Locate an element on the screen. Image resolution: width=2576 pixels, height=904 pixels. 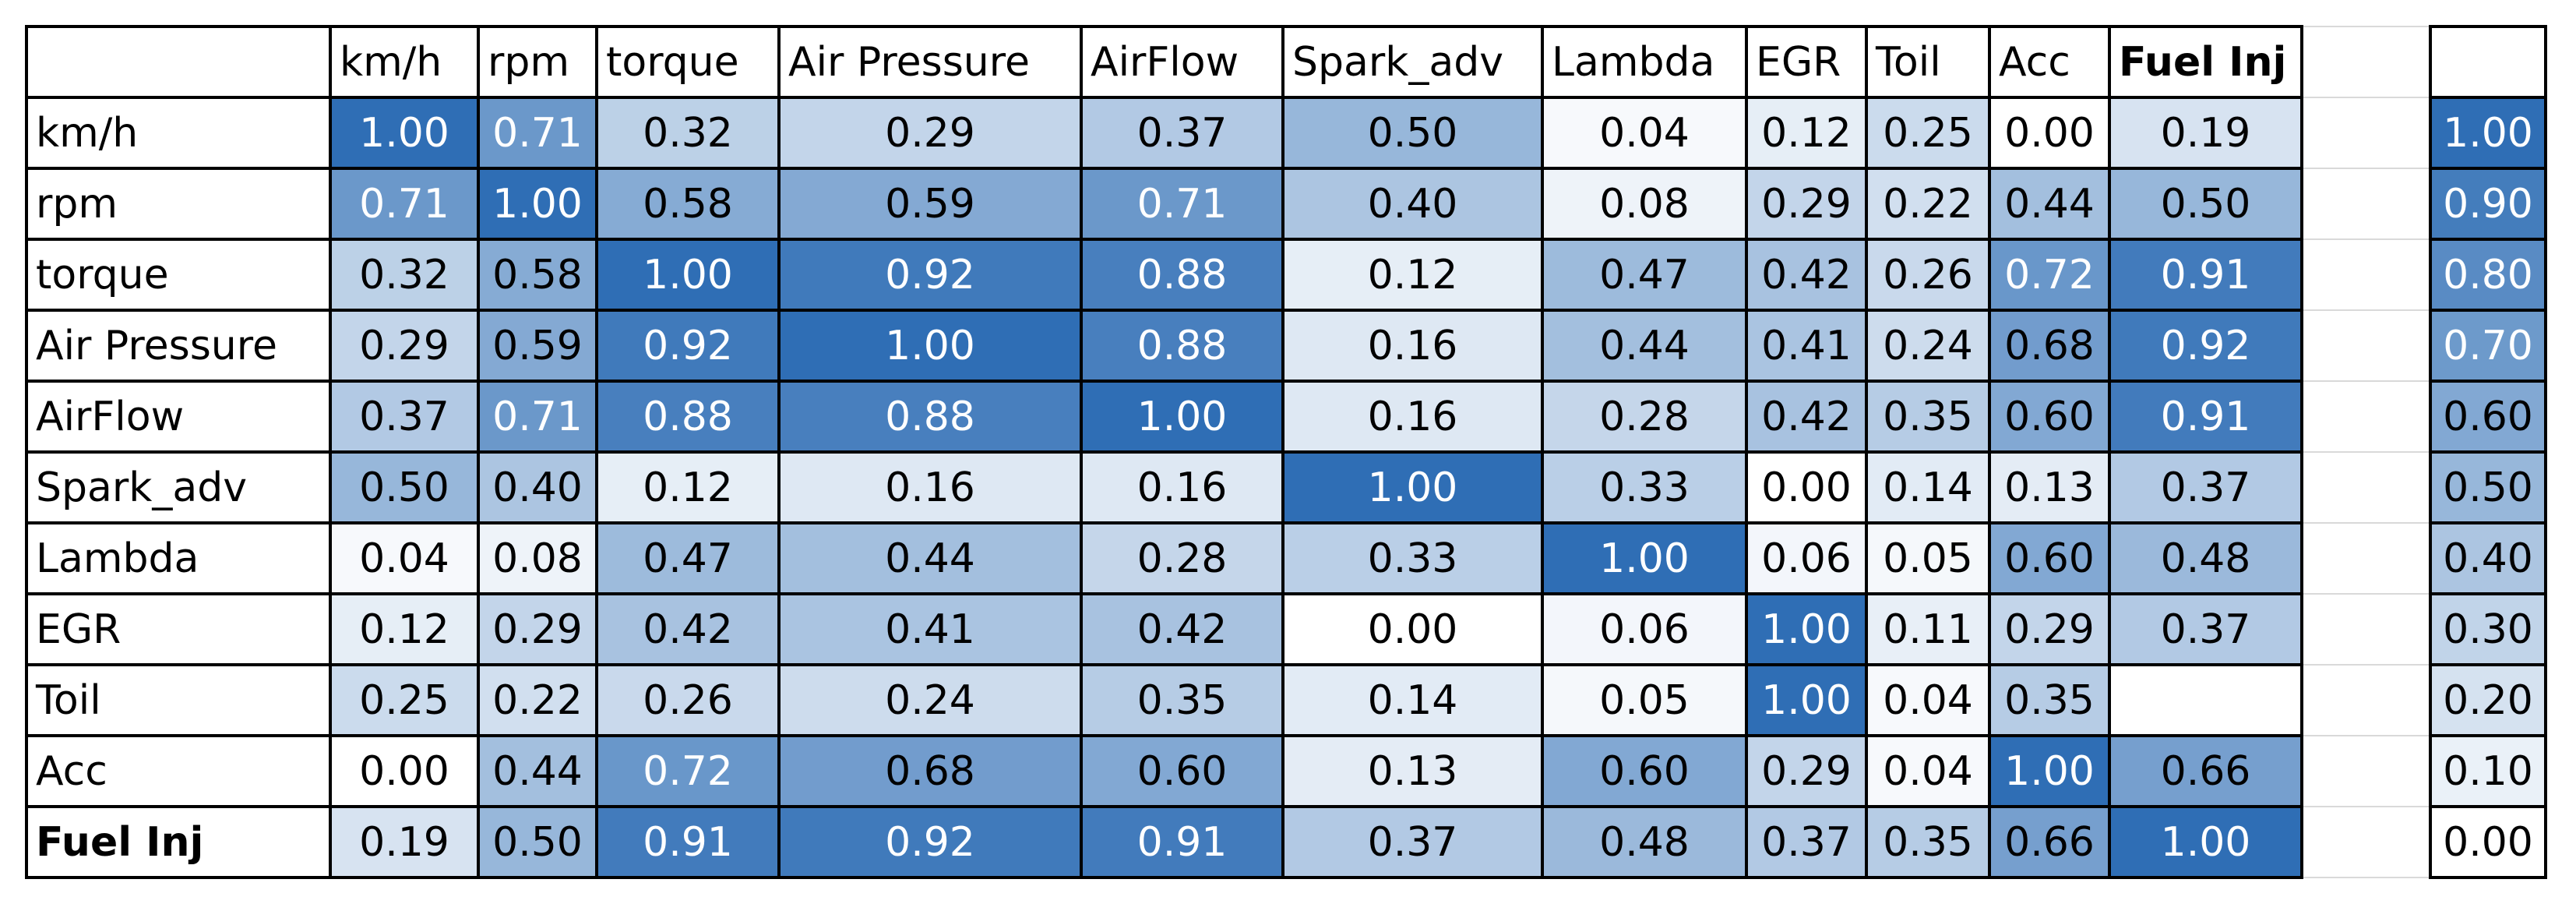
legend-cell: 0.70 is located at coordinates (2488, 346).